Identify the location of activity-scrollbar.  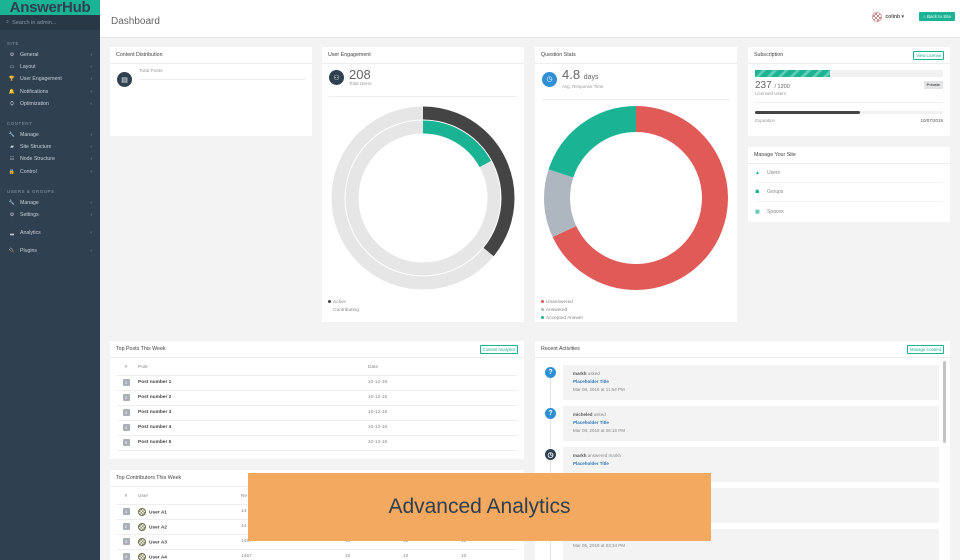
(944, 402).